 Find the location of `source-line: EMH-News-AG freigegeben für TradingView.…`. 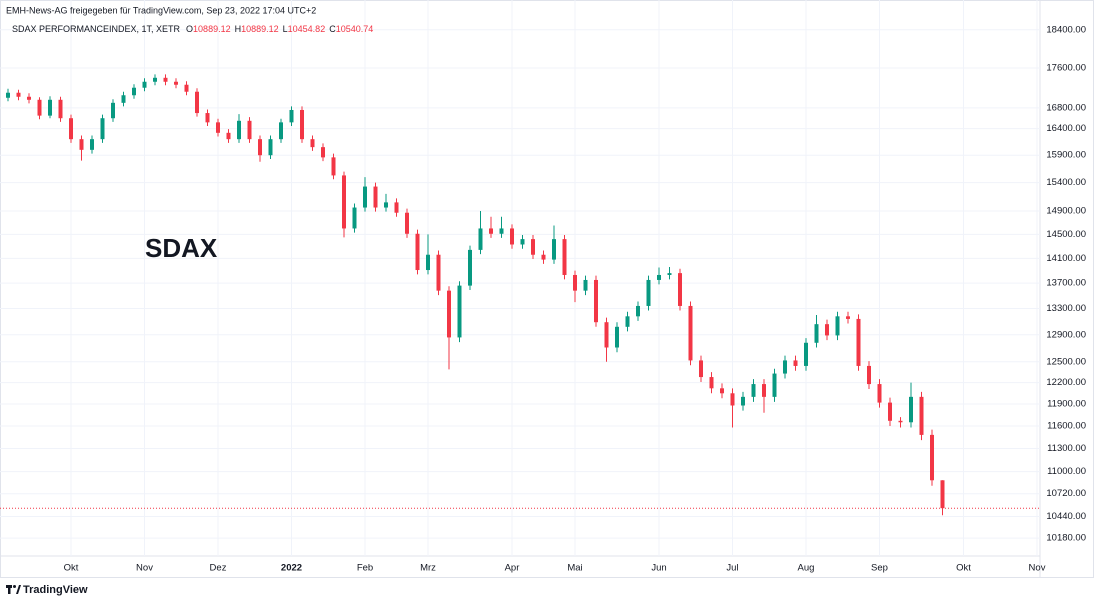

source-line: EMH-News-AG freigegeben für TradingView.… is located at coordinates (161, 10).